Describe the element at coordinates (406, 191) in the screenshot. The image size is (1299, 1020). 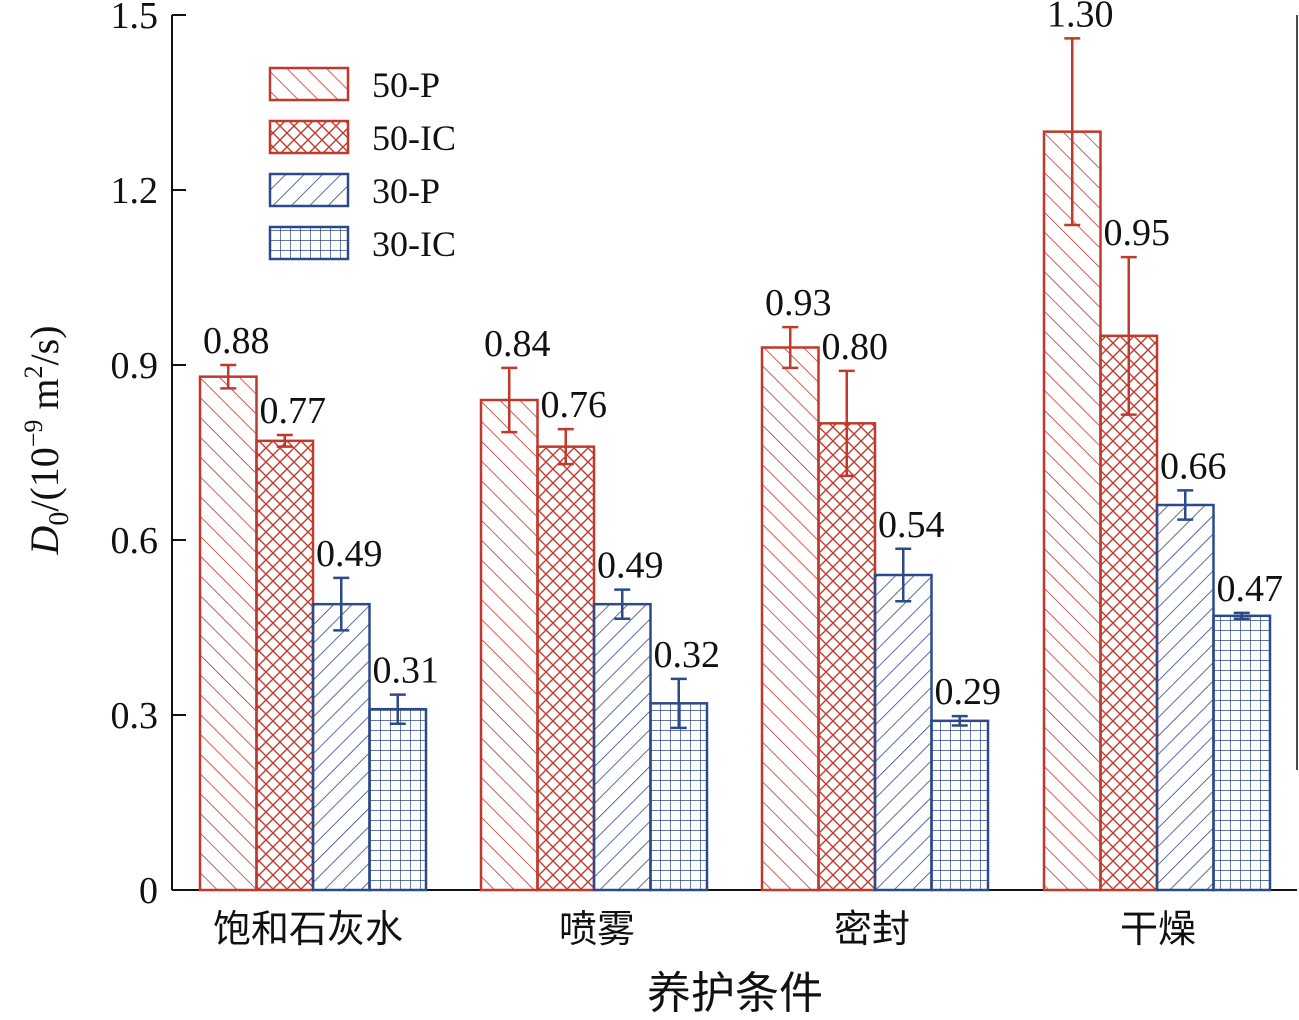
I see `legend-label: 30-P` at that location.